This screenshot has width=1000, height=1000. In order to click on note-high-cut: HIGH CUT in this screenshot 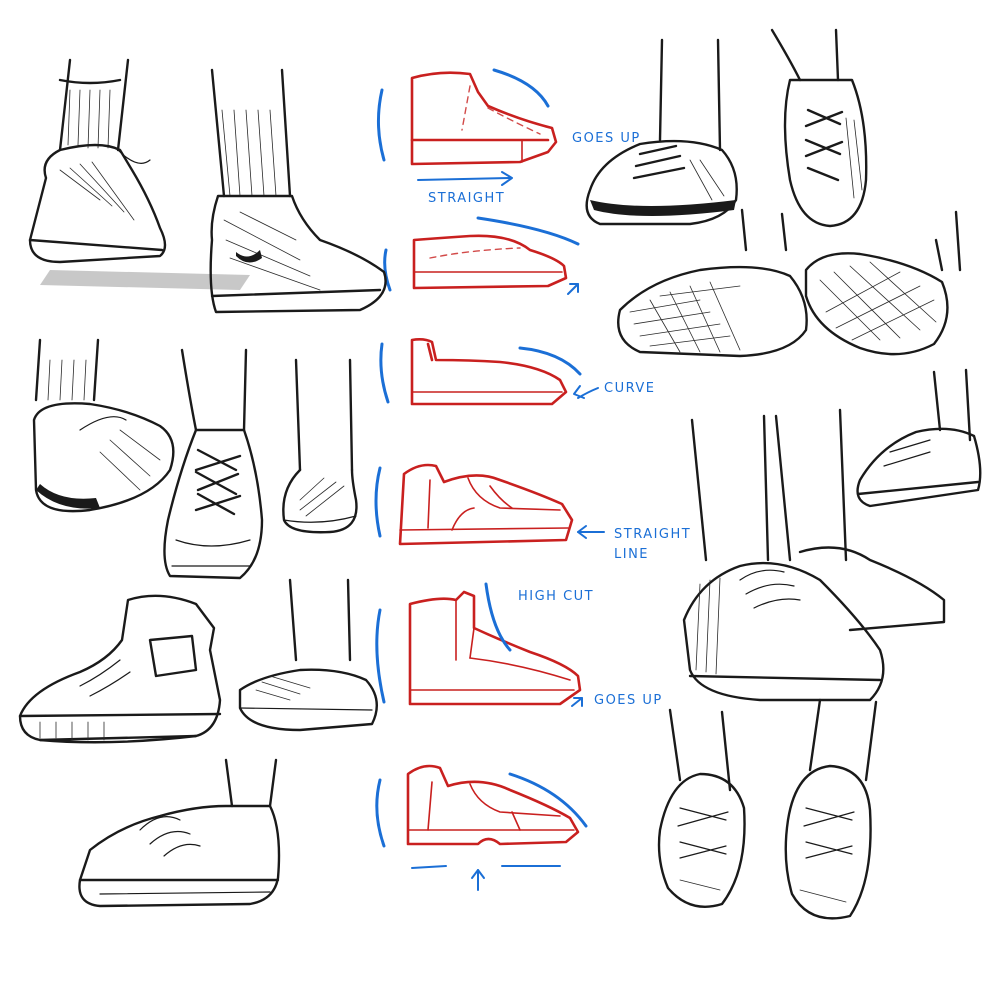, I will do `click(556, 596)`.